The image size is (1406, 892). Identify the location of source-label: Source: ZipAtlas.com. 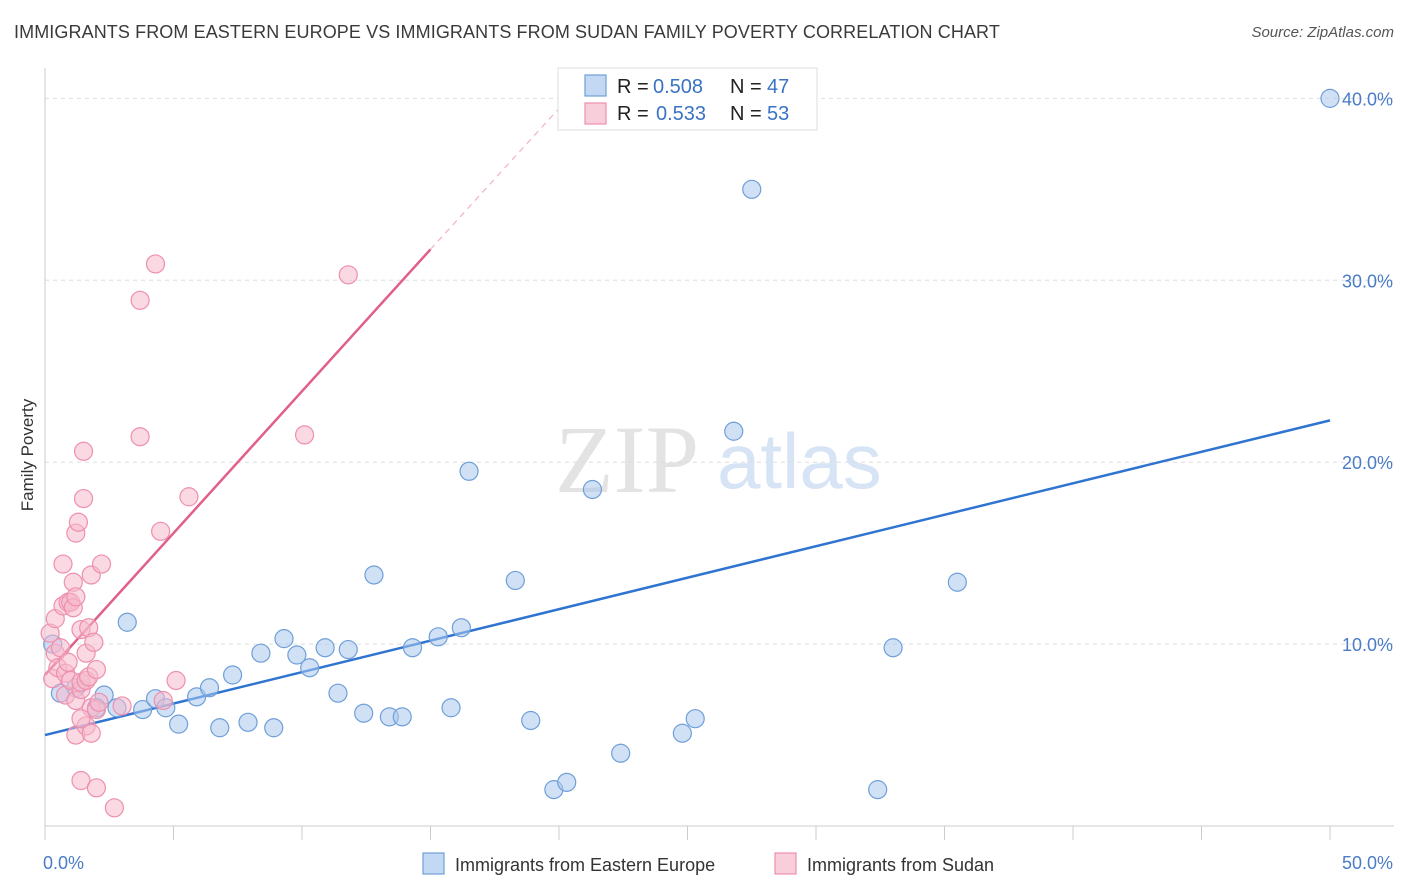
(1322, 32).